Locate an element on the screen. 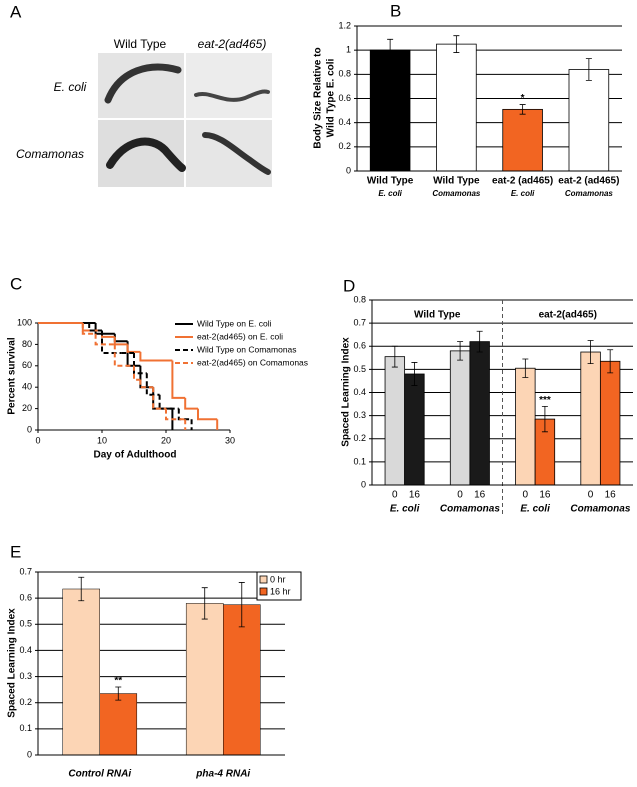  x-tick-label: 30 is located at coordinates (230, 440).